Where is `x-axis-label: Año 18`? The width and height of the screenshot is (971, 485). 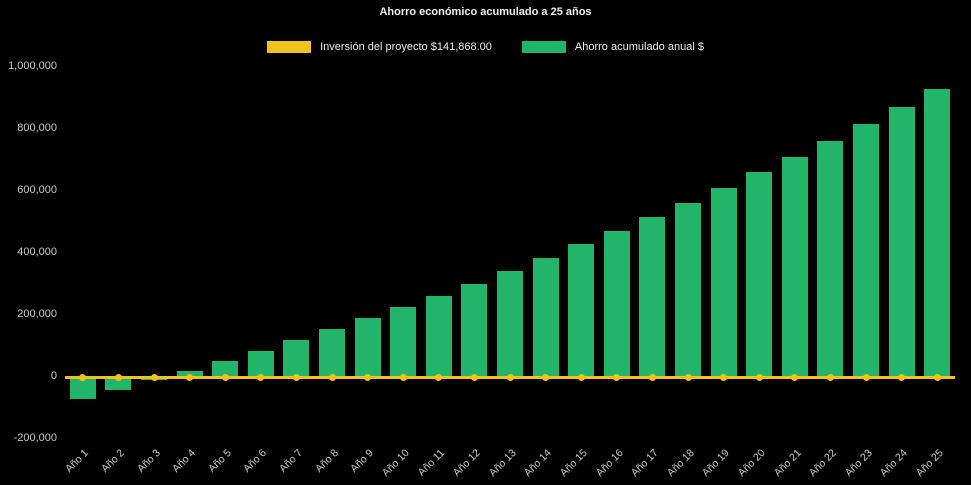 x-axis-label: Año 18 is located at coordinates (680, 463).